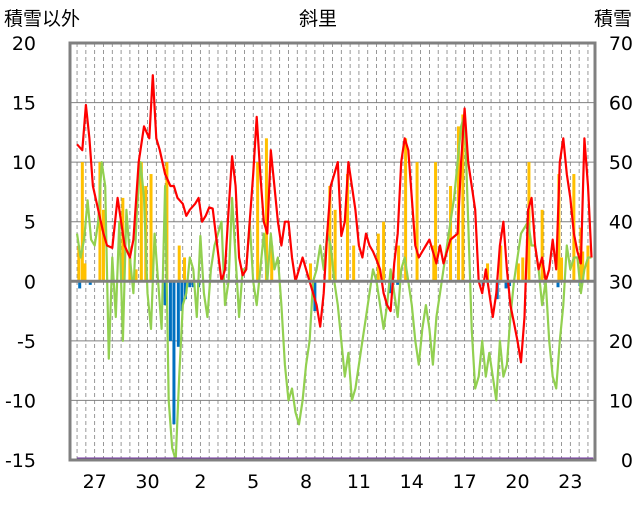 The width and height of the screenshot is (636, 505). I want to click on x-tick-label: 20, so click(517, 482).